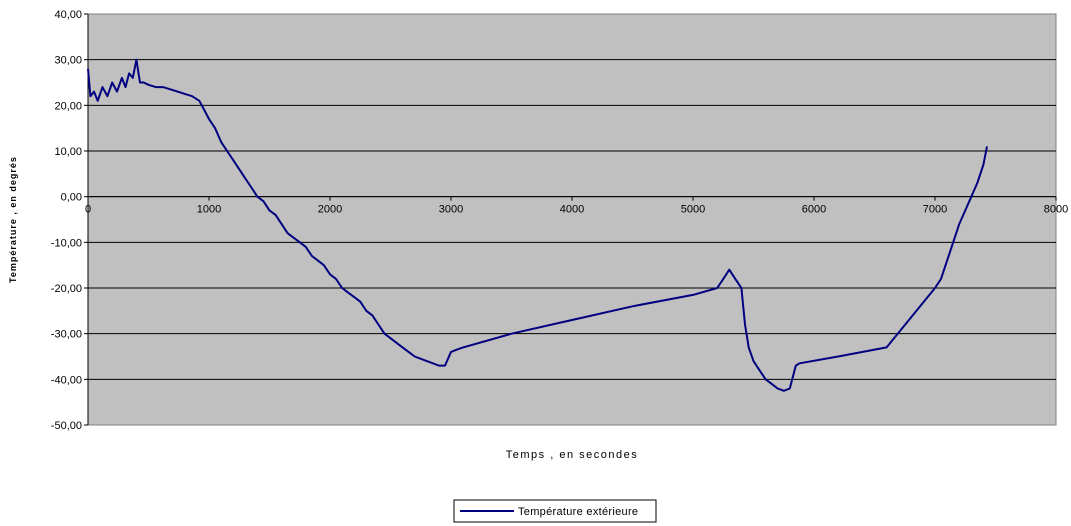  What do you see at coordinates (66, 289) in the screenshot?
I see `y-tick-label: -20,00` at bounding box center [66, 289].